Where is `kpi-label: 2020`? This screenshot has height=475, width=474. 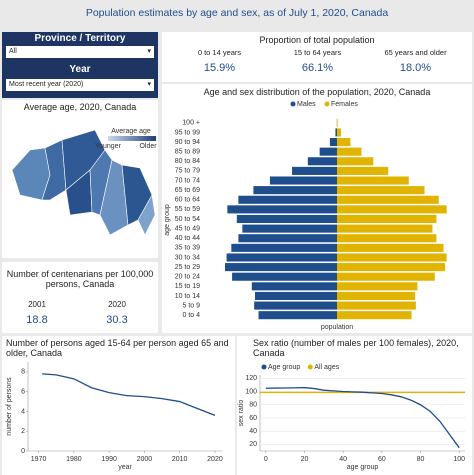 kpi-label: 2020 is located at coordinates (117, 304).